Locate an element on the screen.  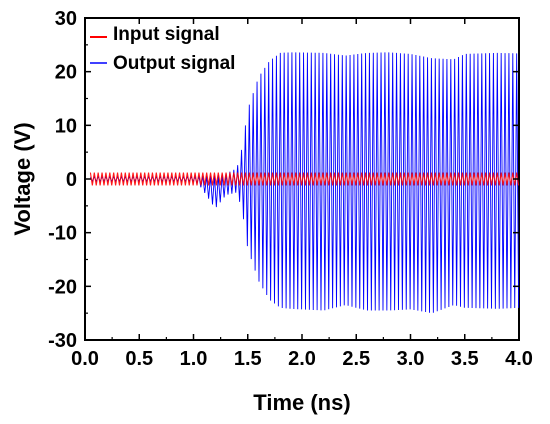
x-axis-title: Time (ns) is located at coordinates (301, 402).